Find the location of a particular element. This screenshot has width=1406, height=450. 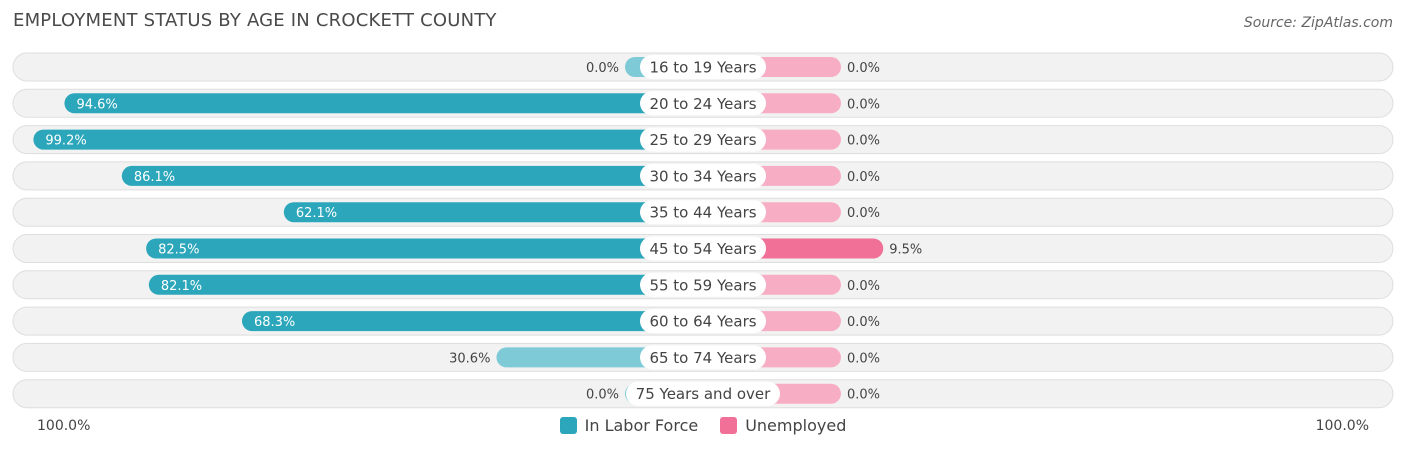

labor-value-label: 62.1% is located at coordinates (316, 213).